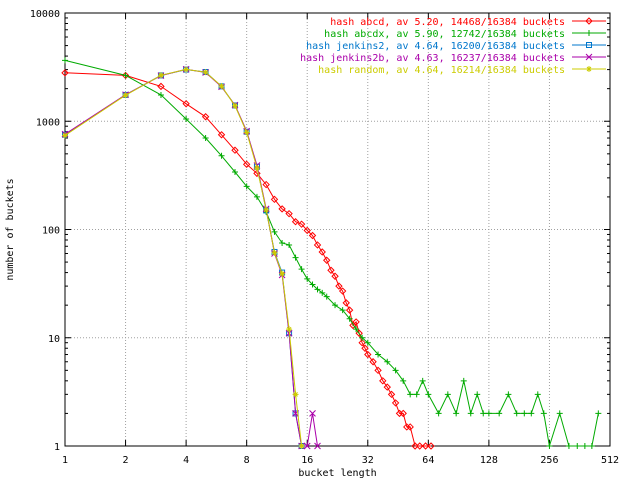 The height and width of the screenshot is (480, 640). What do you see at coordinates (10, 229) in the screenshot?
I see `y-axis-label: number of buckets` at bounding box center [10, 229].